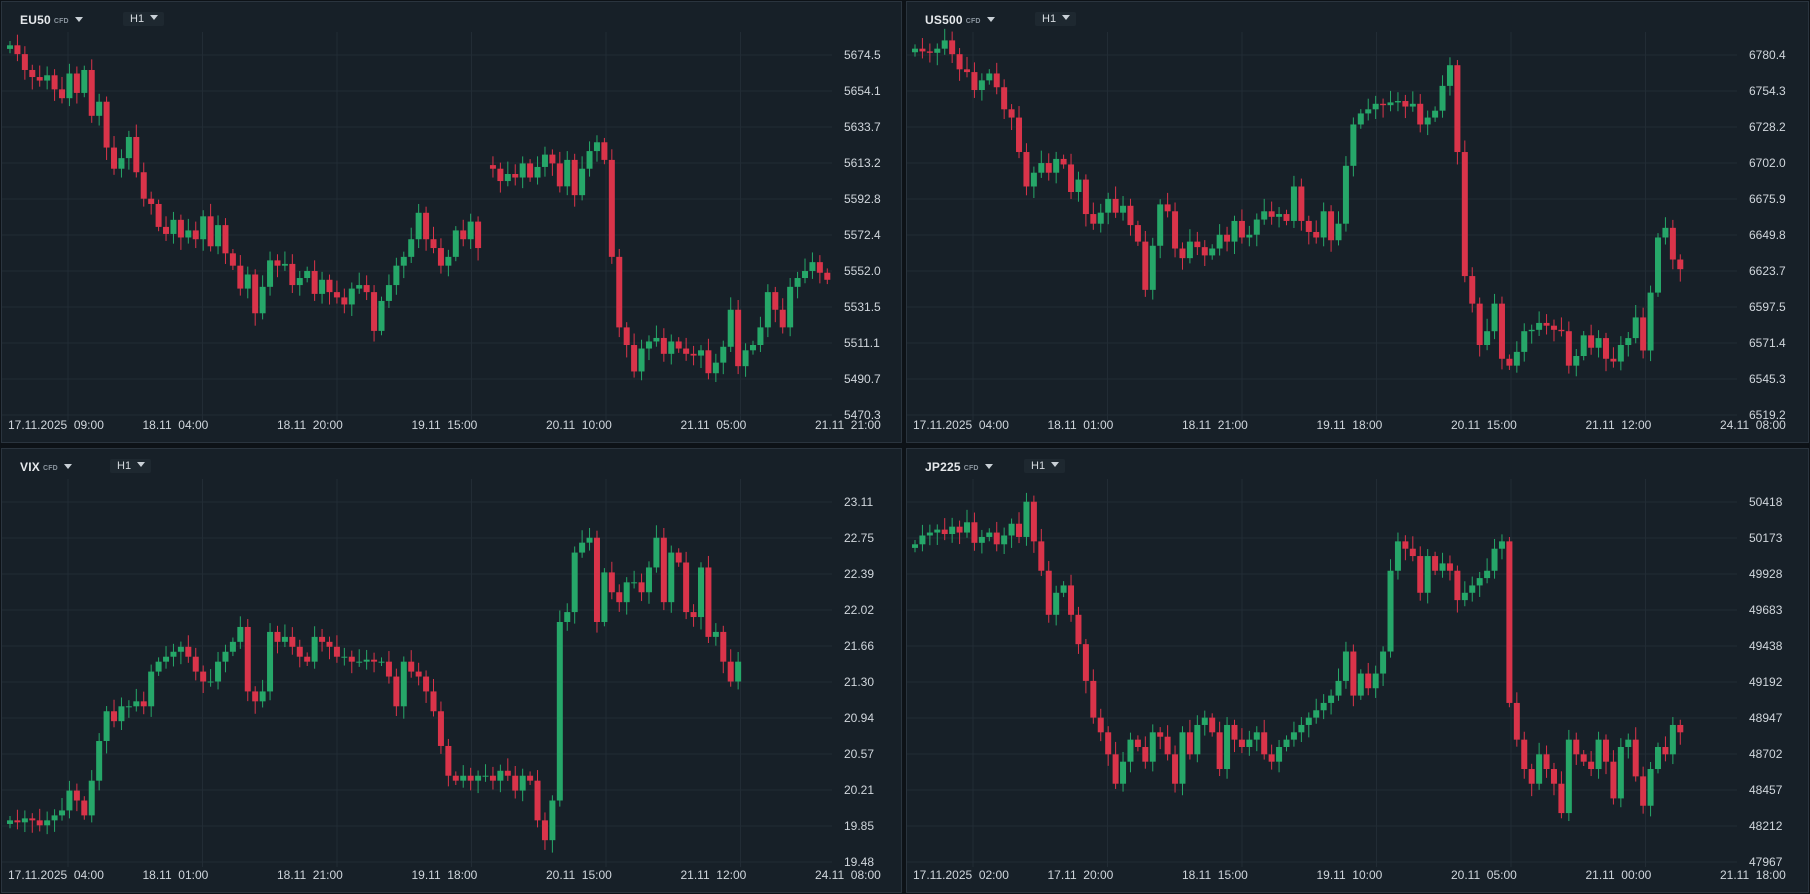  Describe the element at coordinates (862, 235) in the screenshot. I see `y-axis-tick-label: 5572.4` at that location.